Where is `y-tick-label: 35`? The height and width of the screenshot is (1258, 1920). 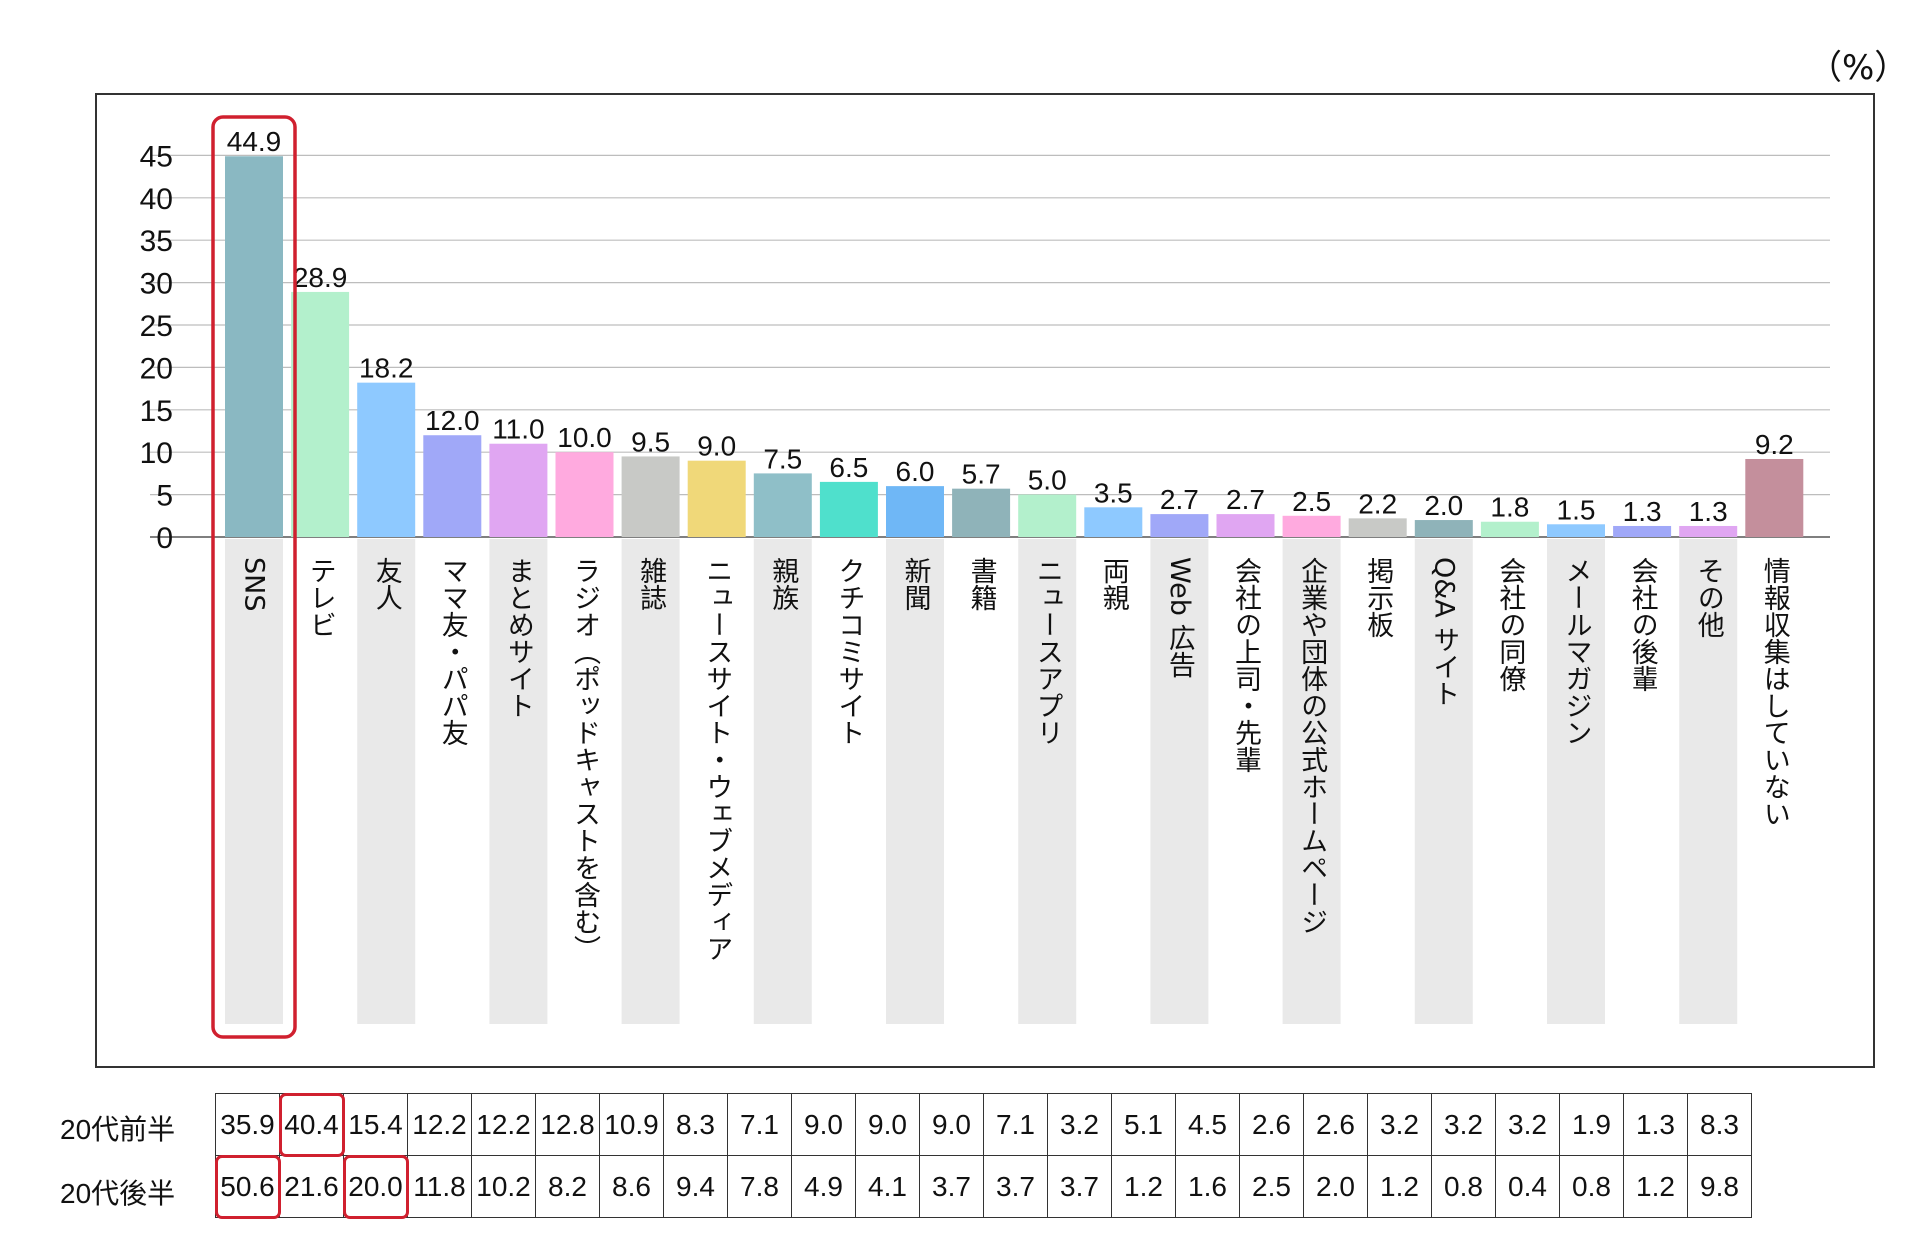
y-tick-label: 35 is located at coordinates (156, 241).